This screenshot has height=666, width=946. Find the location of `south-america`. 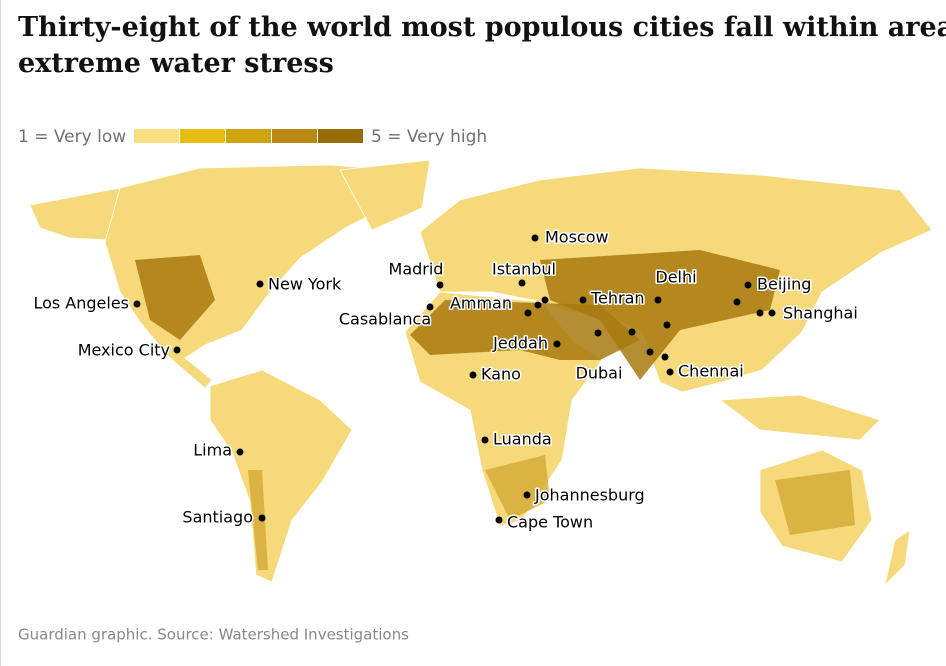

south-america is located at coordinates (281, 476).